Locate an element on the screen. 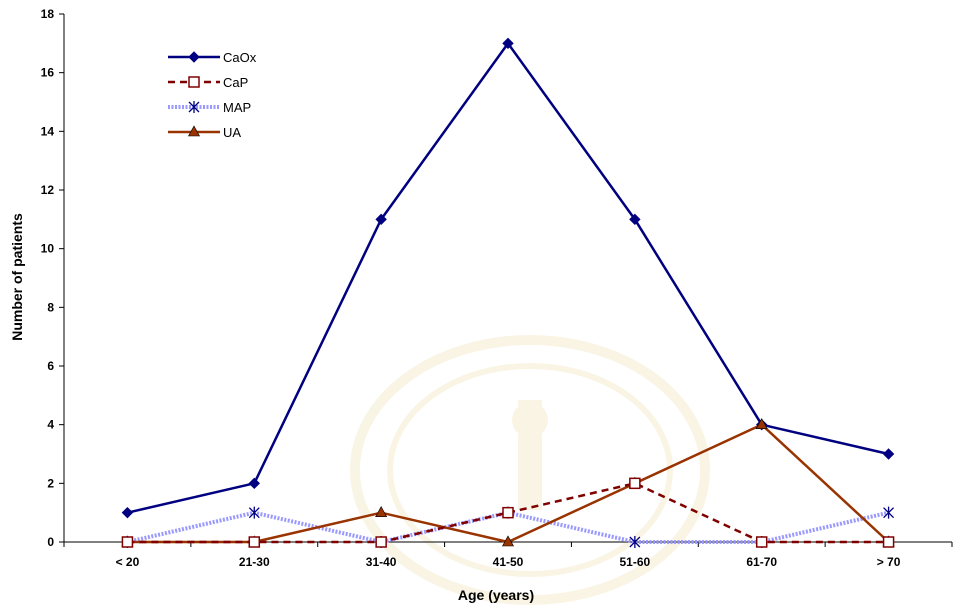  y-tick-label: 16 is located at coordinates (48, 73).